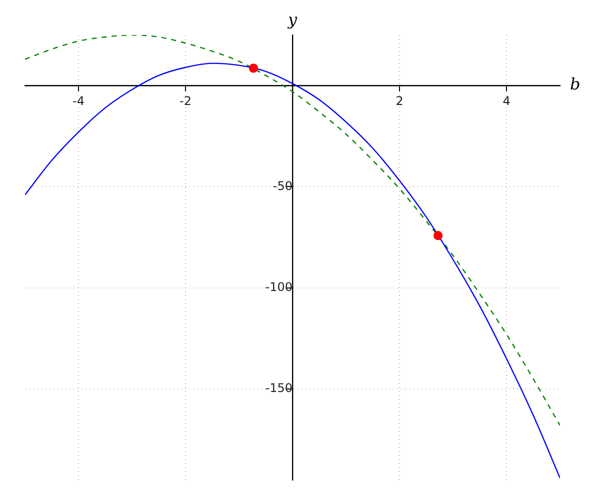  I want to click on x-axis-title: b, so click(575, 84).